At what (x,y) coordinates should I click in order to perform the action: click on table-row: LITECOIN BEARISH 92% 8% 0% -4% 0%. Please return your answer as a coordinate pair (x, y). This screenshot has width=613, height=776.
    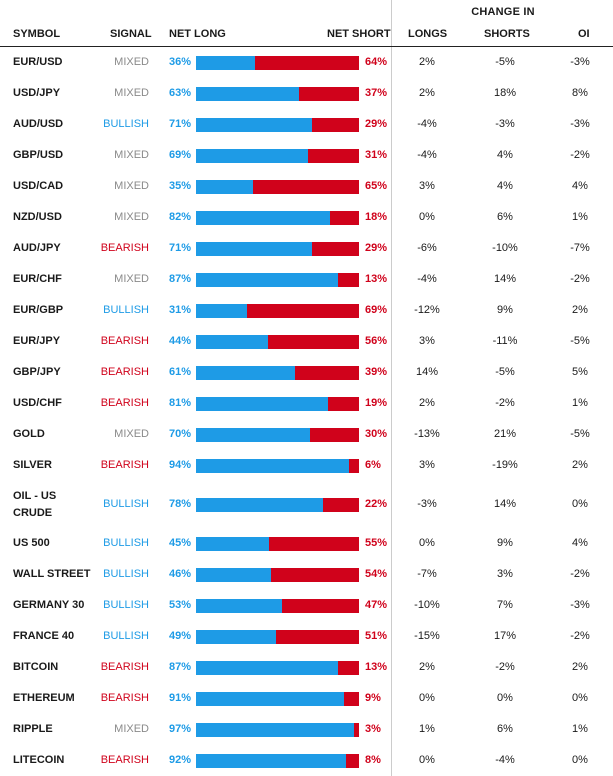
    Looking at the image, I should click on (306, 760).